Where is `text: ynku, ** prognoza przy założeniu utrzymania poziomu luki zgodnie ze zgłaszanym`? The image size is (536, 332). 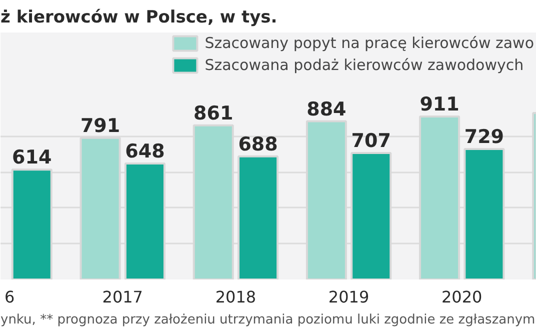
text: ynku, ** prognoza przy założeniu utrzymania poziomu luki zgodnie ze zgłaszanym is located at coordinates (268, 320).